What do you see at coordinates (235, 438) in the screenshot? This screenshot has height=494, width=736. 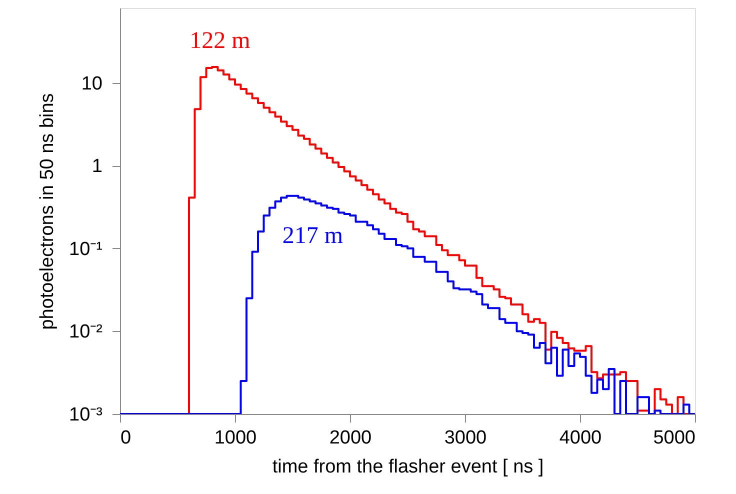 I see `x-tick-label: 1000` at bounding box center [235, 438].